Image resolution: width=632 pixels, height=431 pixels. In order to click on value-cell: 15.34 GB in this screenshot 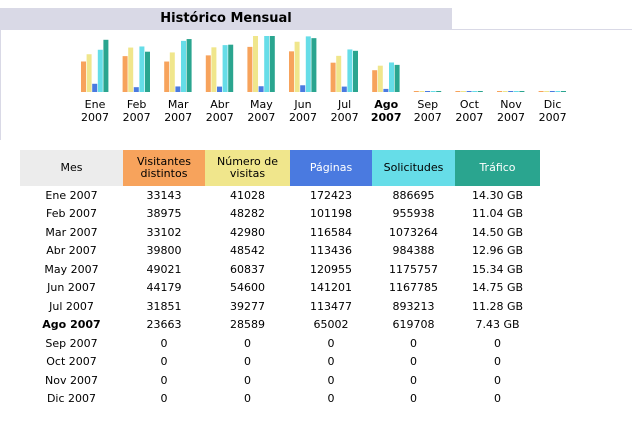, I will do `click(497, 269)`.